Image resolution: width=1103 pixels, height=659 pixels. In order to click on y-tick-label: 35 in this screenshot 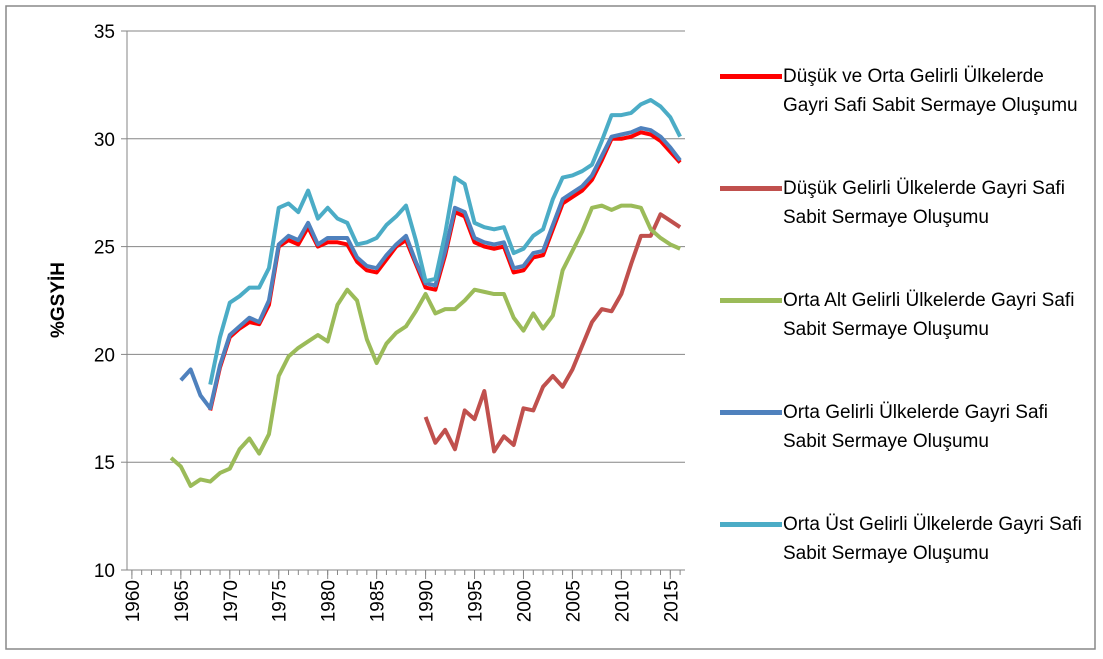, I will do `click(104, 32)`.